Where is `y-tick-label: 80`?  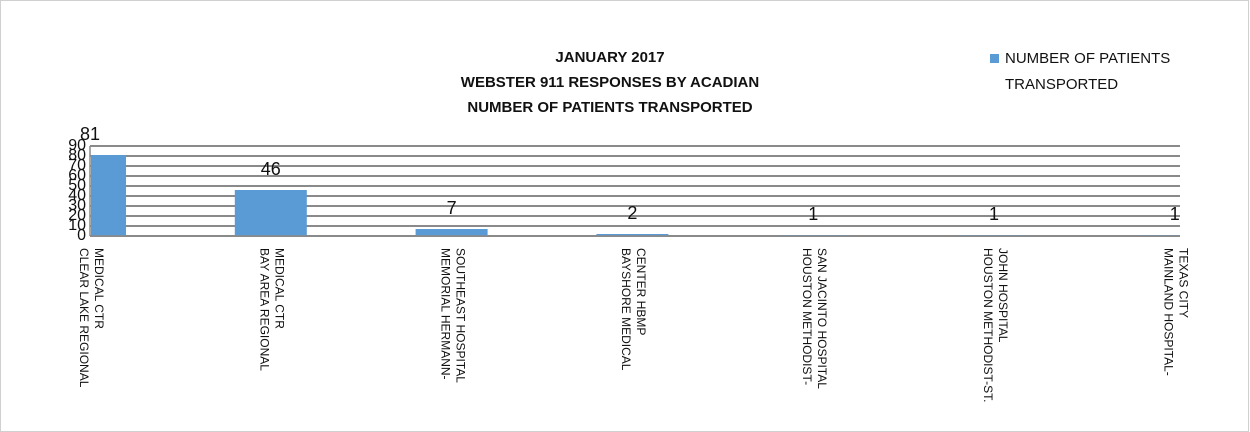 y-tick-label: 80 is located at coordinates (77, 155).